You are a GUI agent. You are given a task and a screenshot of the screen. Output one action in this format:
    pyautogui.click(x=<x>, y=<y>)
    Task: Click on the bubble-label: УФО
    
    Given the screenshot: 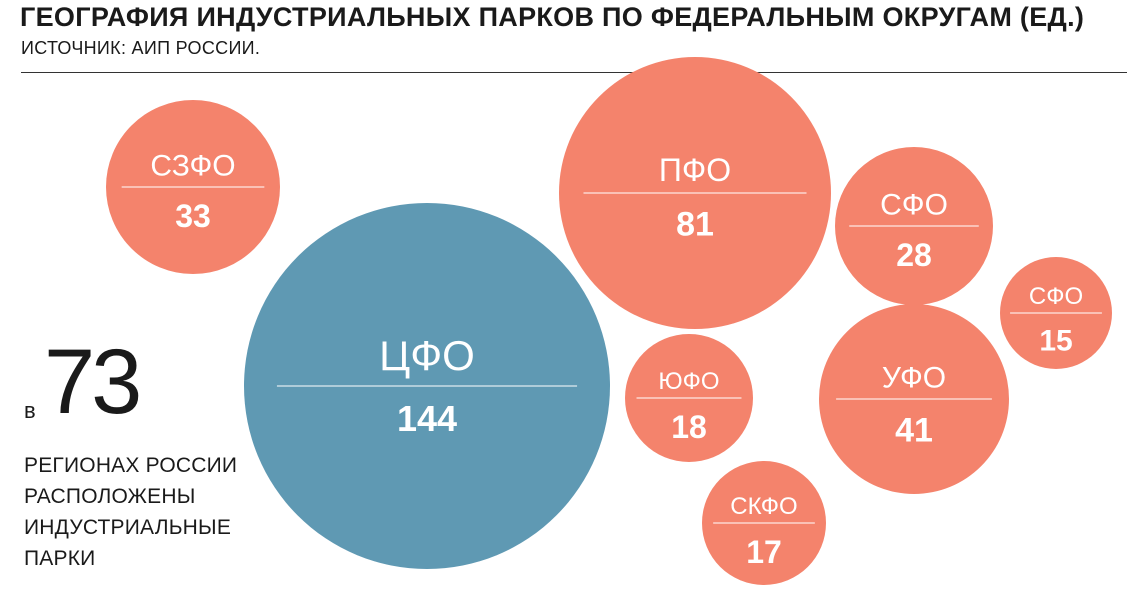 What is the action you would take?
    pyautogui.click(x=914, y=378)
    